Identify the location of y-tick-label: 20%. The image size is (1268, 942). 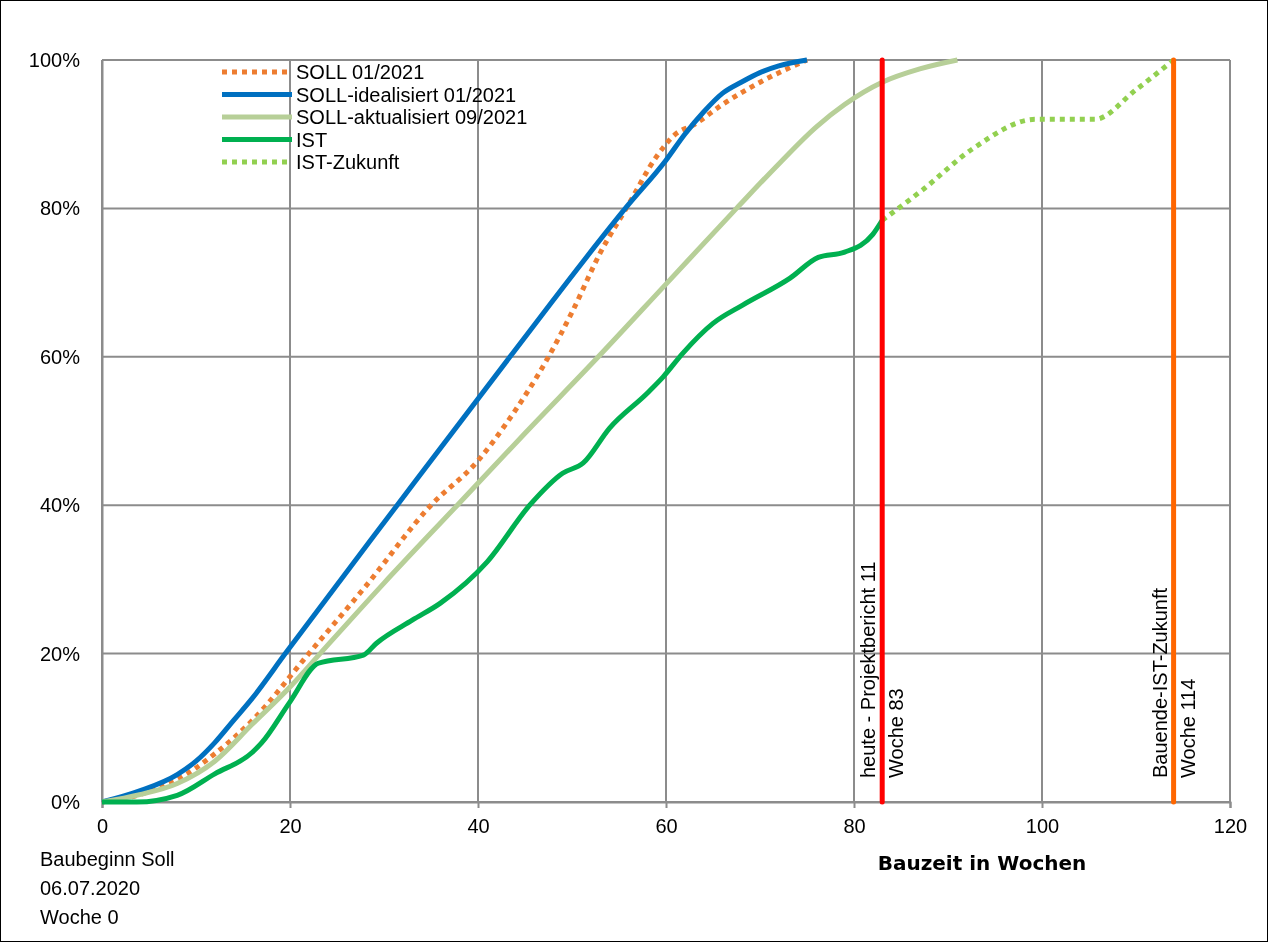
(60, 653).